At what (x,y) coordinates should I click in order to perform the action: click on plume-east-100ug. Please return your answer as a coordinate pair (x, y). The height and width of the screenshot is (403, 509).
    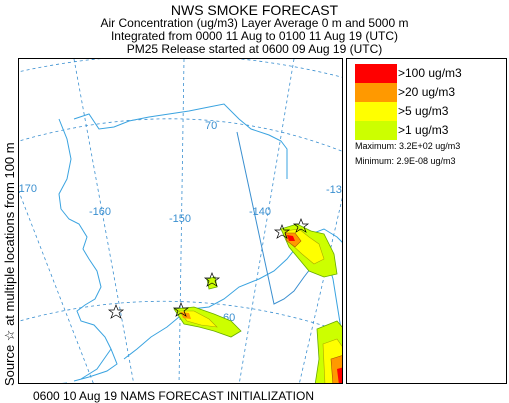
    Looking at the image, I should click on (291, 238).